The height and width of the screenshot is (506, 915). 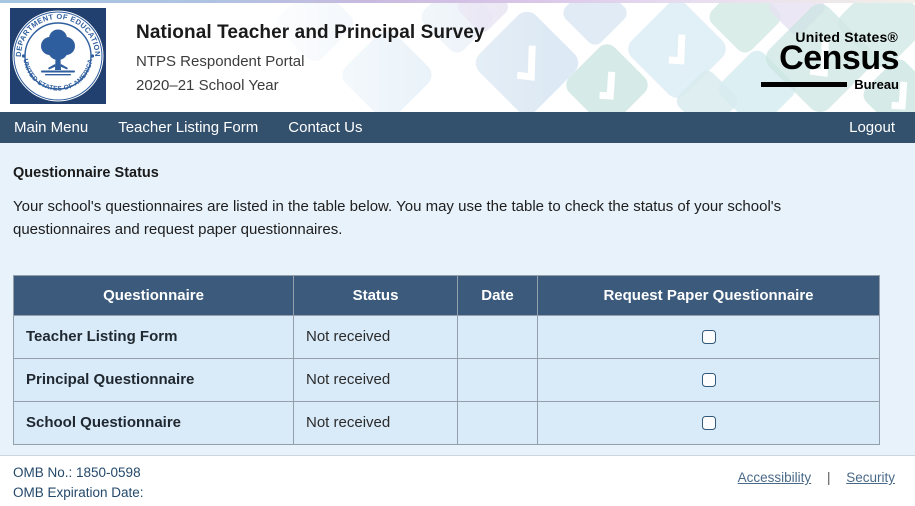 What do you see at coordinates (51, 127) in the screenshot?
I see `nav-item-main-menu: Main Menu` at bounding box center [51, 127].